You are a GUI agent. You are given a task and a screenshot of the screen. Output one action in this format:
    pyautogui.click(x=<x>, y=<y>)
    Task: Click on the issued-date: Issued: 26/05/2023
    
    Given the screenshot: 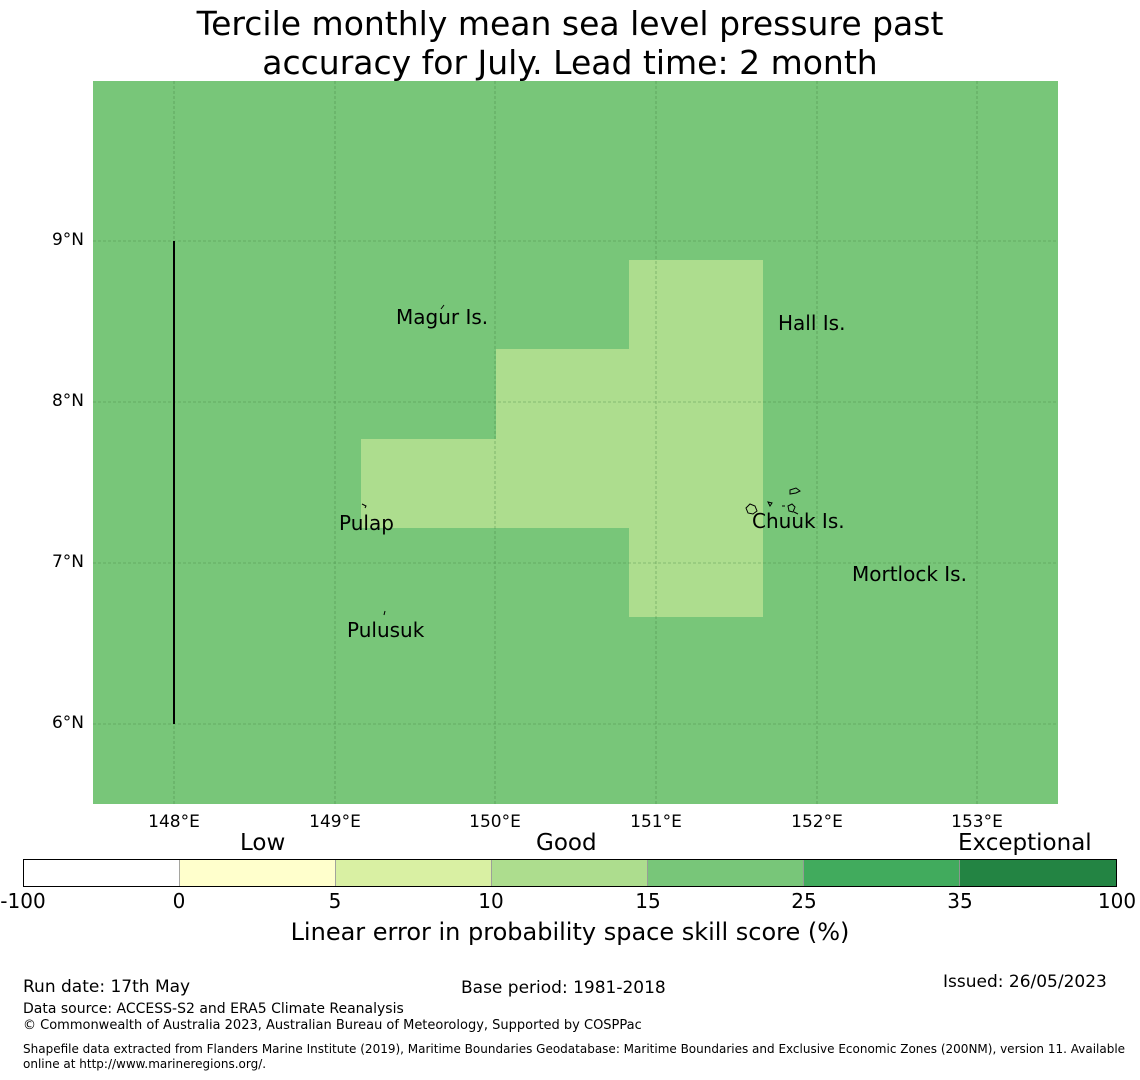 What is the action you would take?
    pyautogui.click(x=1025, y=982)
    